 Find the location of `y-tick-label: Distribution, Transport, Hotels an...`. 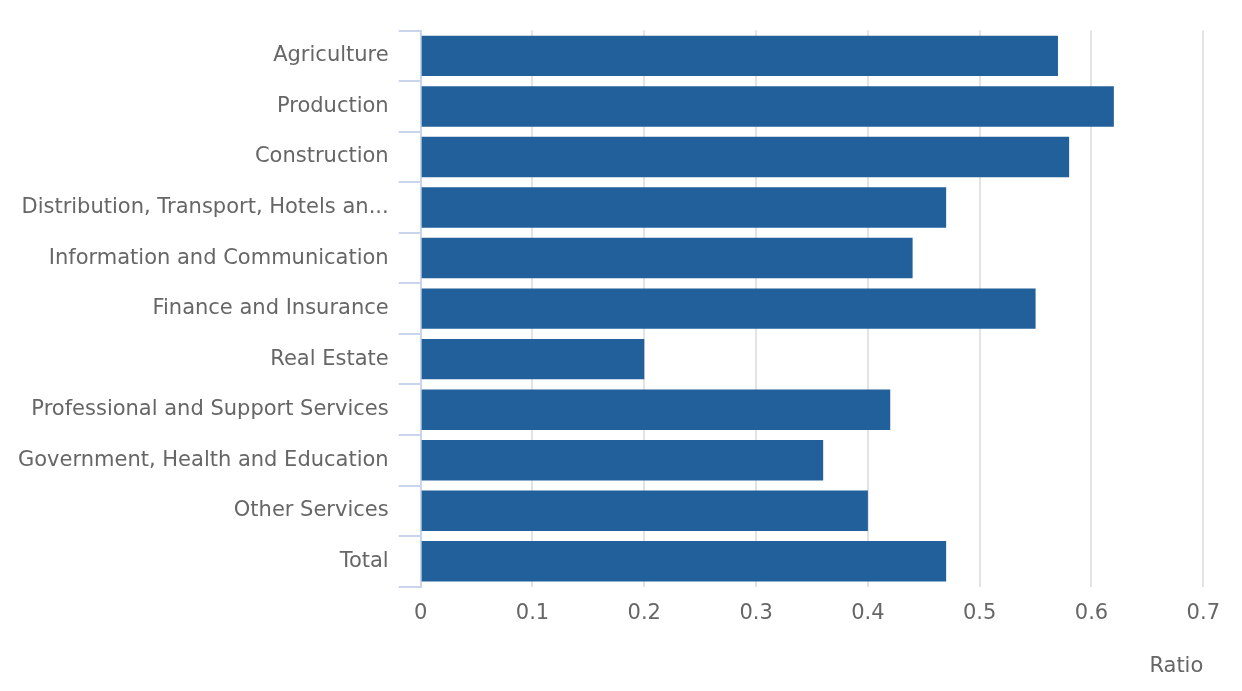

y-tick-label: Distribution, Transport, Hotels an... is located at coordinates (205, 205).